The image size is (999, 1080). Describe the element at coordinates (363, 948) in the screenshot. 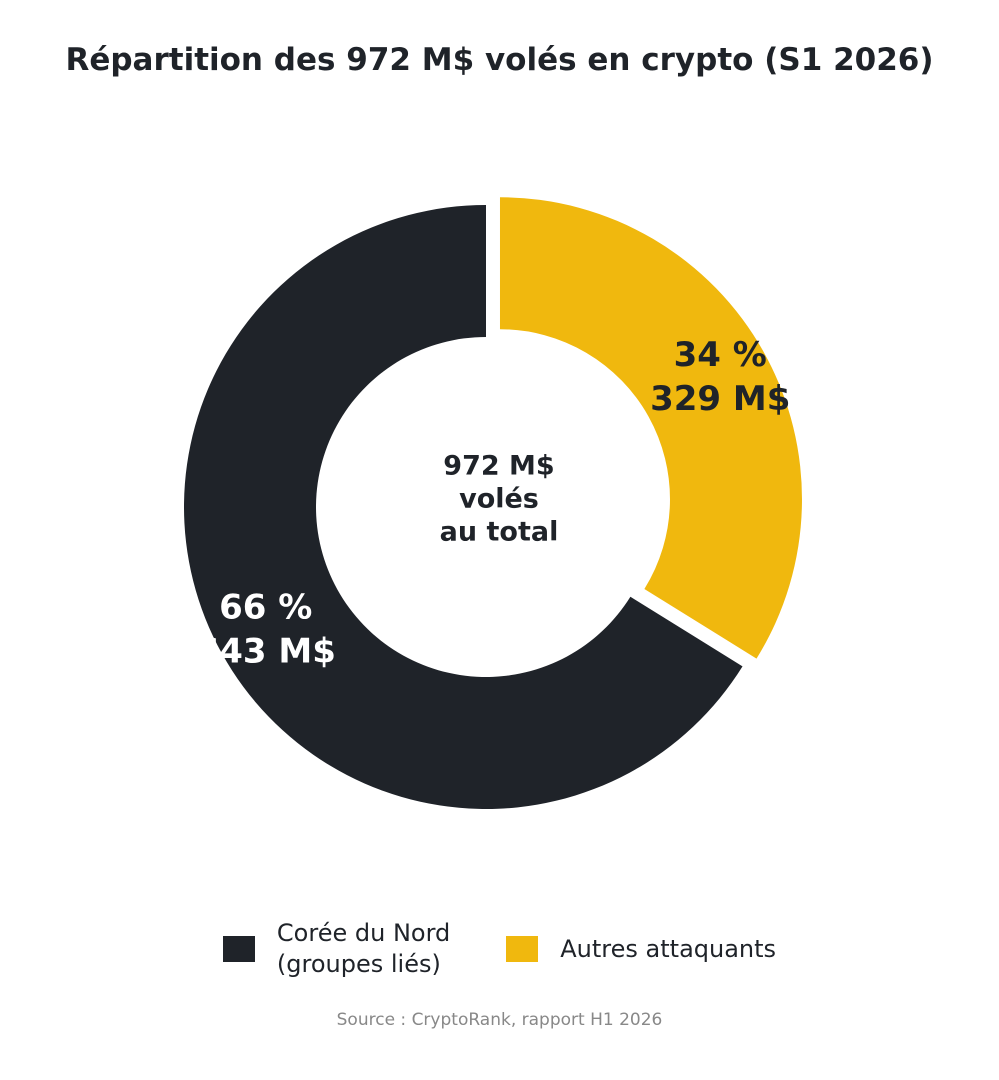

I see `legend-label-coree-du-nord: Corée du Nord (groupes liés)` at that location.